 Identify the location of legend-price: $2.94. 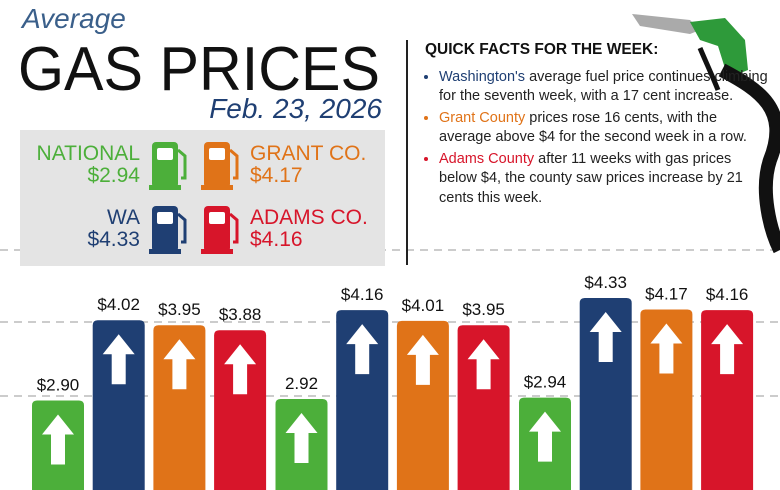
(113, 175).